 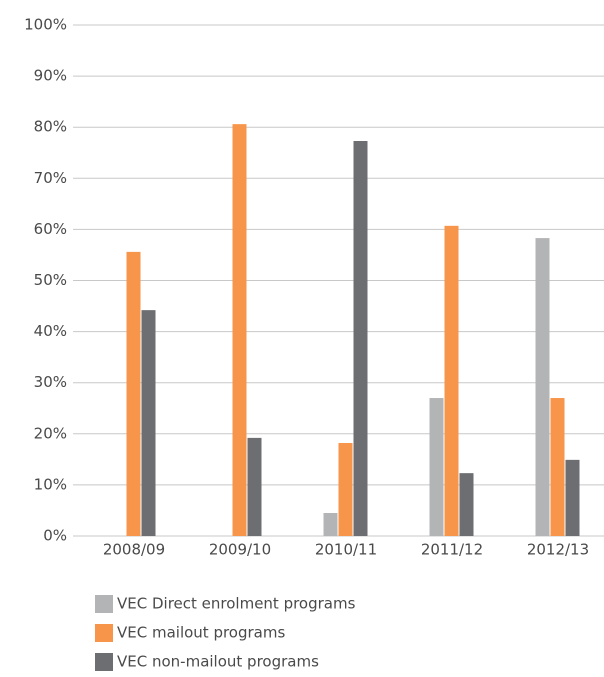 What do you see at coordinates (45, 25) in the screenshot?
I see `y-tick-label: 100%` at bounding box center [45, 25].